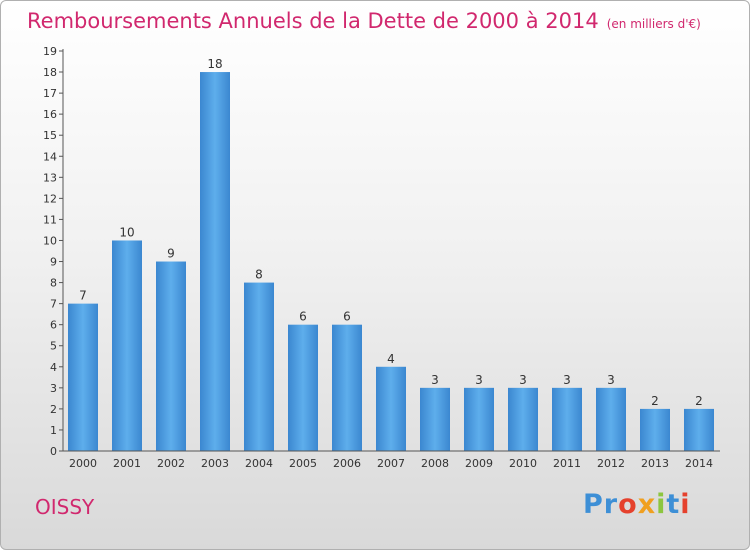  I want to click on y-tick-label: 3, so click(53, 388).